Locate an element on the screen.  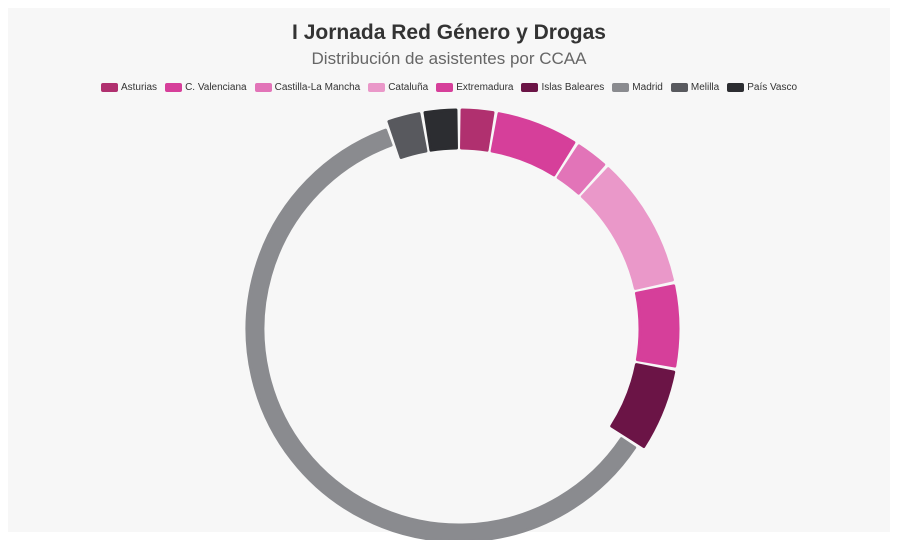
legend-item: C. Valenciana is located at coordinates (206, 87).